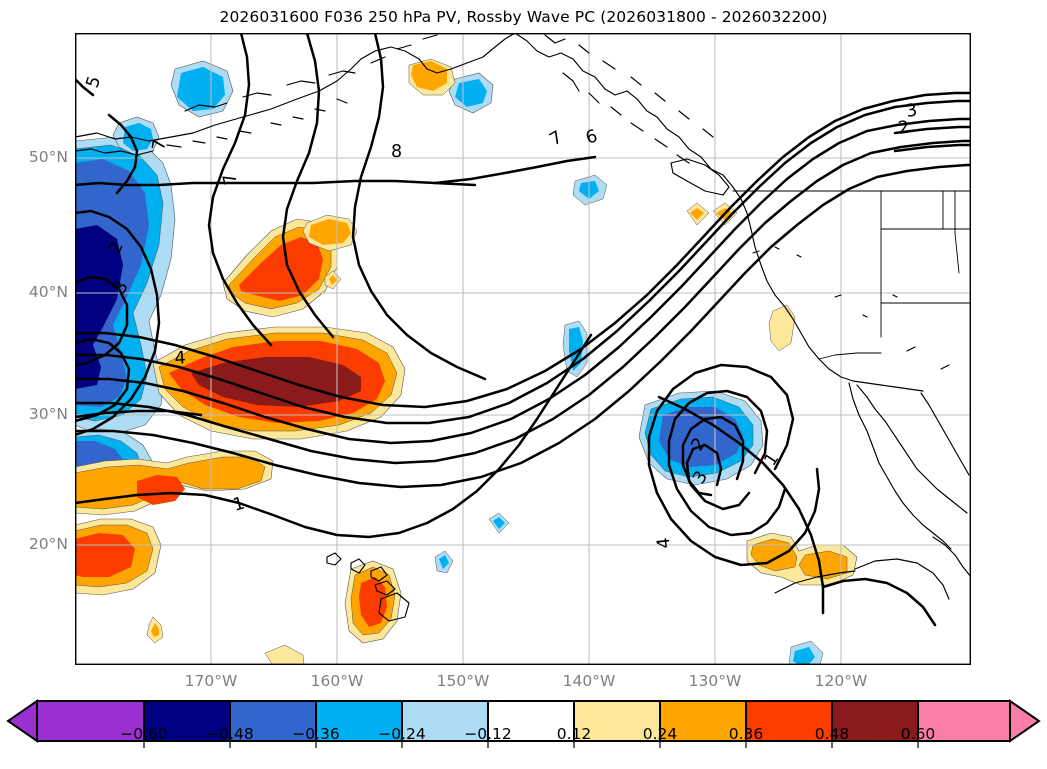  I want to click on lon-tick-120W: 120°W, so click(841, 681).